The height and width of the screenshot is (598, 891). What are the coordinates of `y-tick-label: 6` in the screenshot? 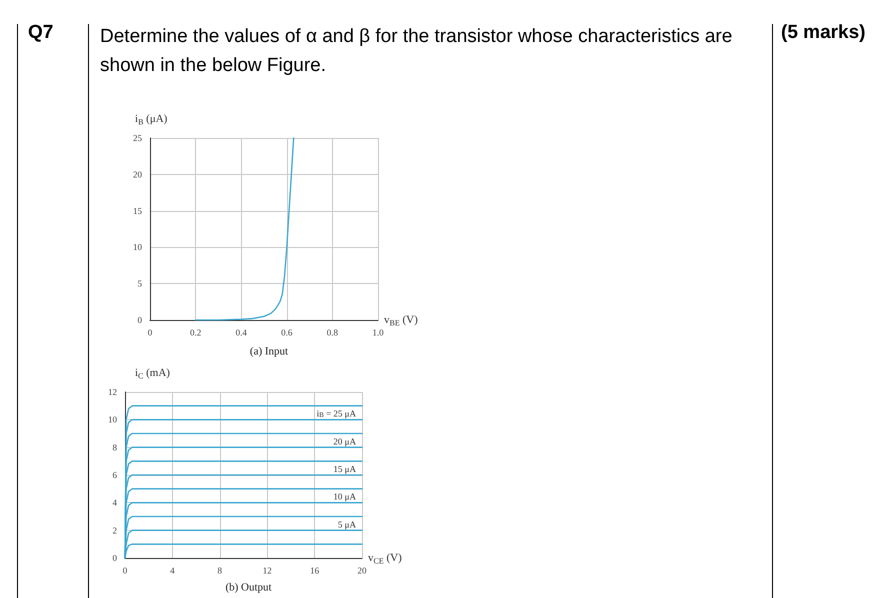 It's located at (115, 475).